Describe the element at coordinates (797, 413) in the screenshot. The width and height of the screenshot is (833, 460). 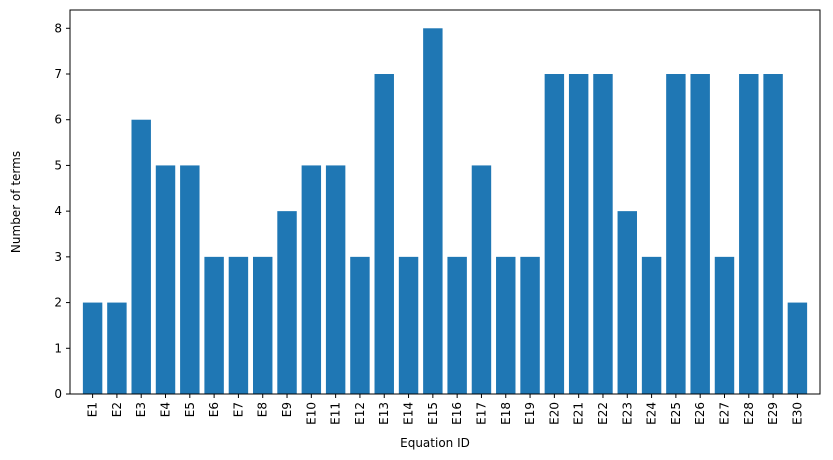
I see `x-tick-label: E30` at that location.